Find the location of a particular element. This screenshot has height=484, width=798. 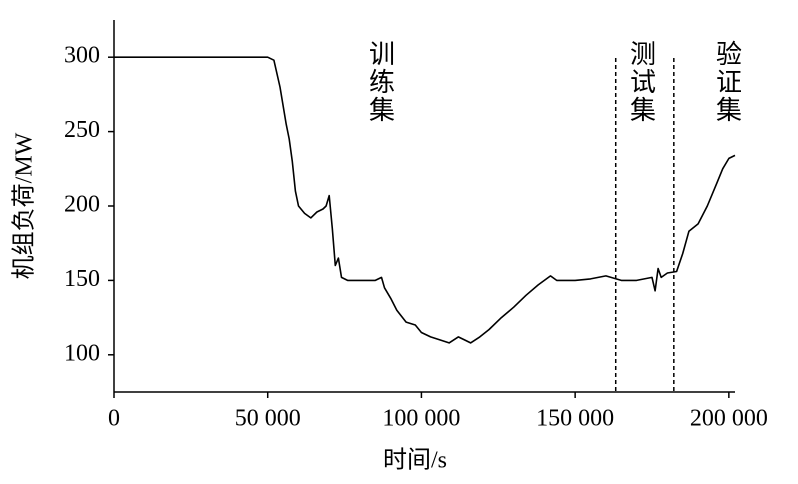

y-axis-label: 机组负荷/MW is located at coordinates (24, 205).